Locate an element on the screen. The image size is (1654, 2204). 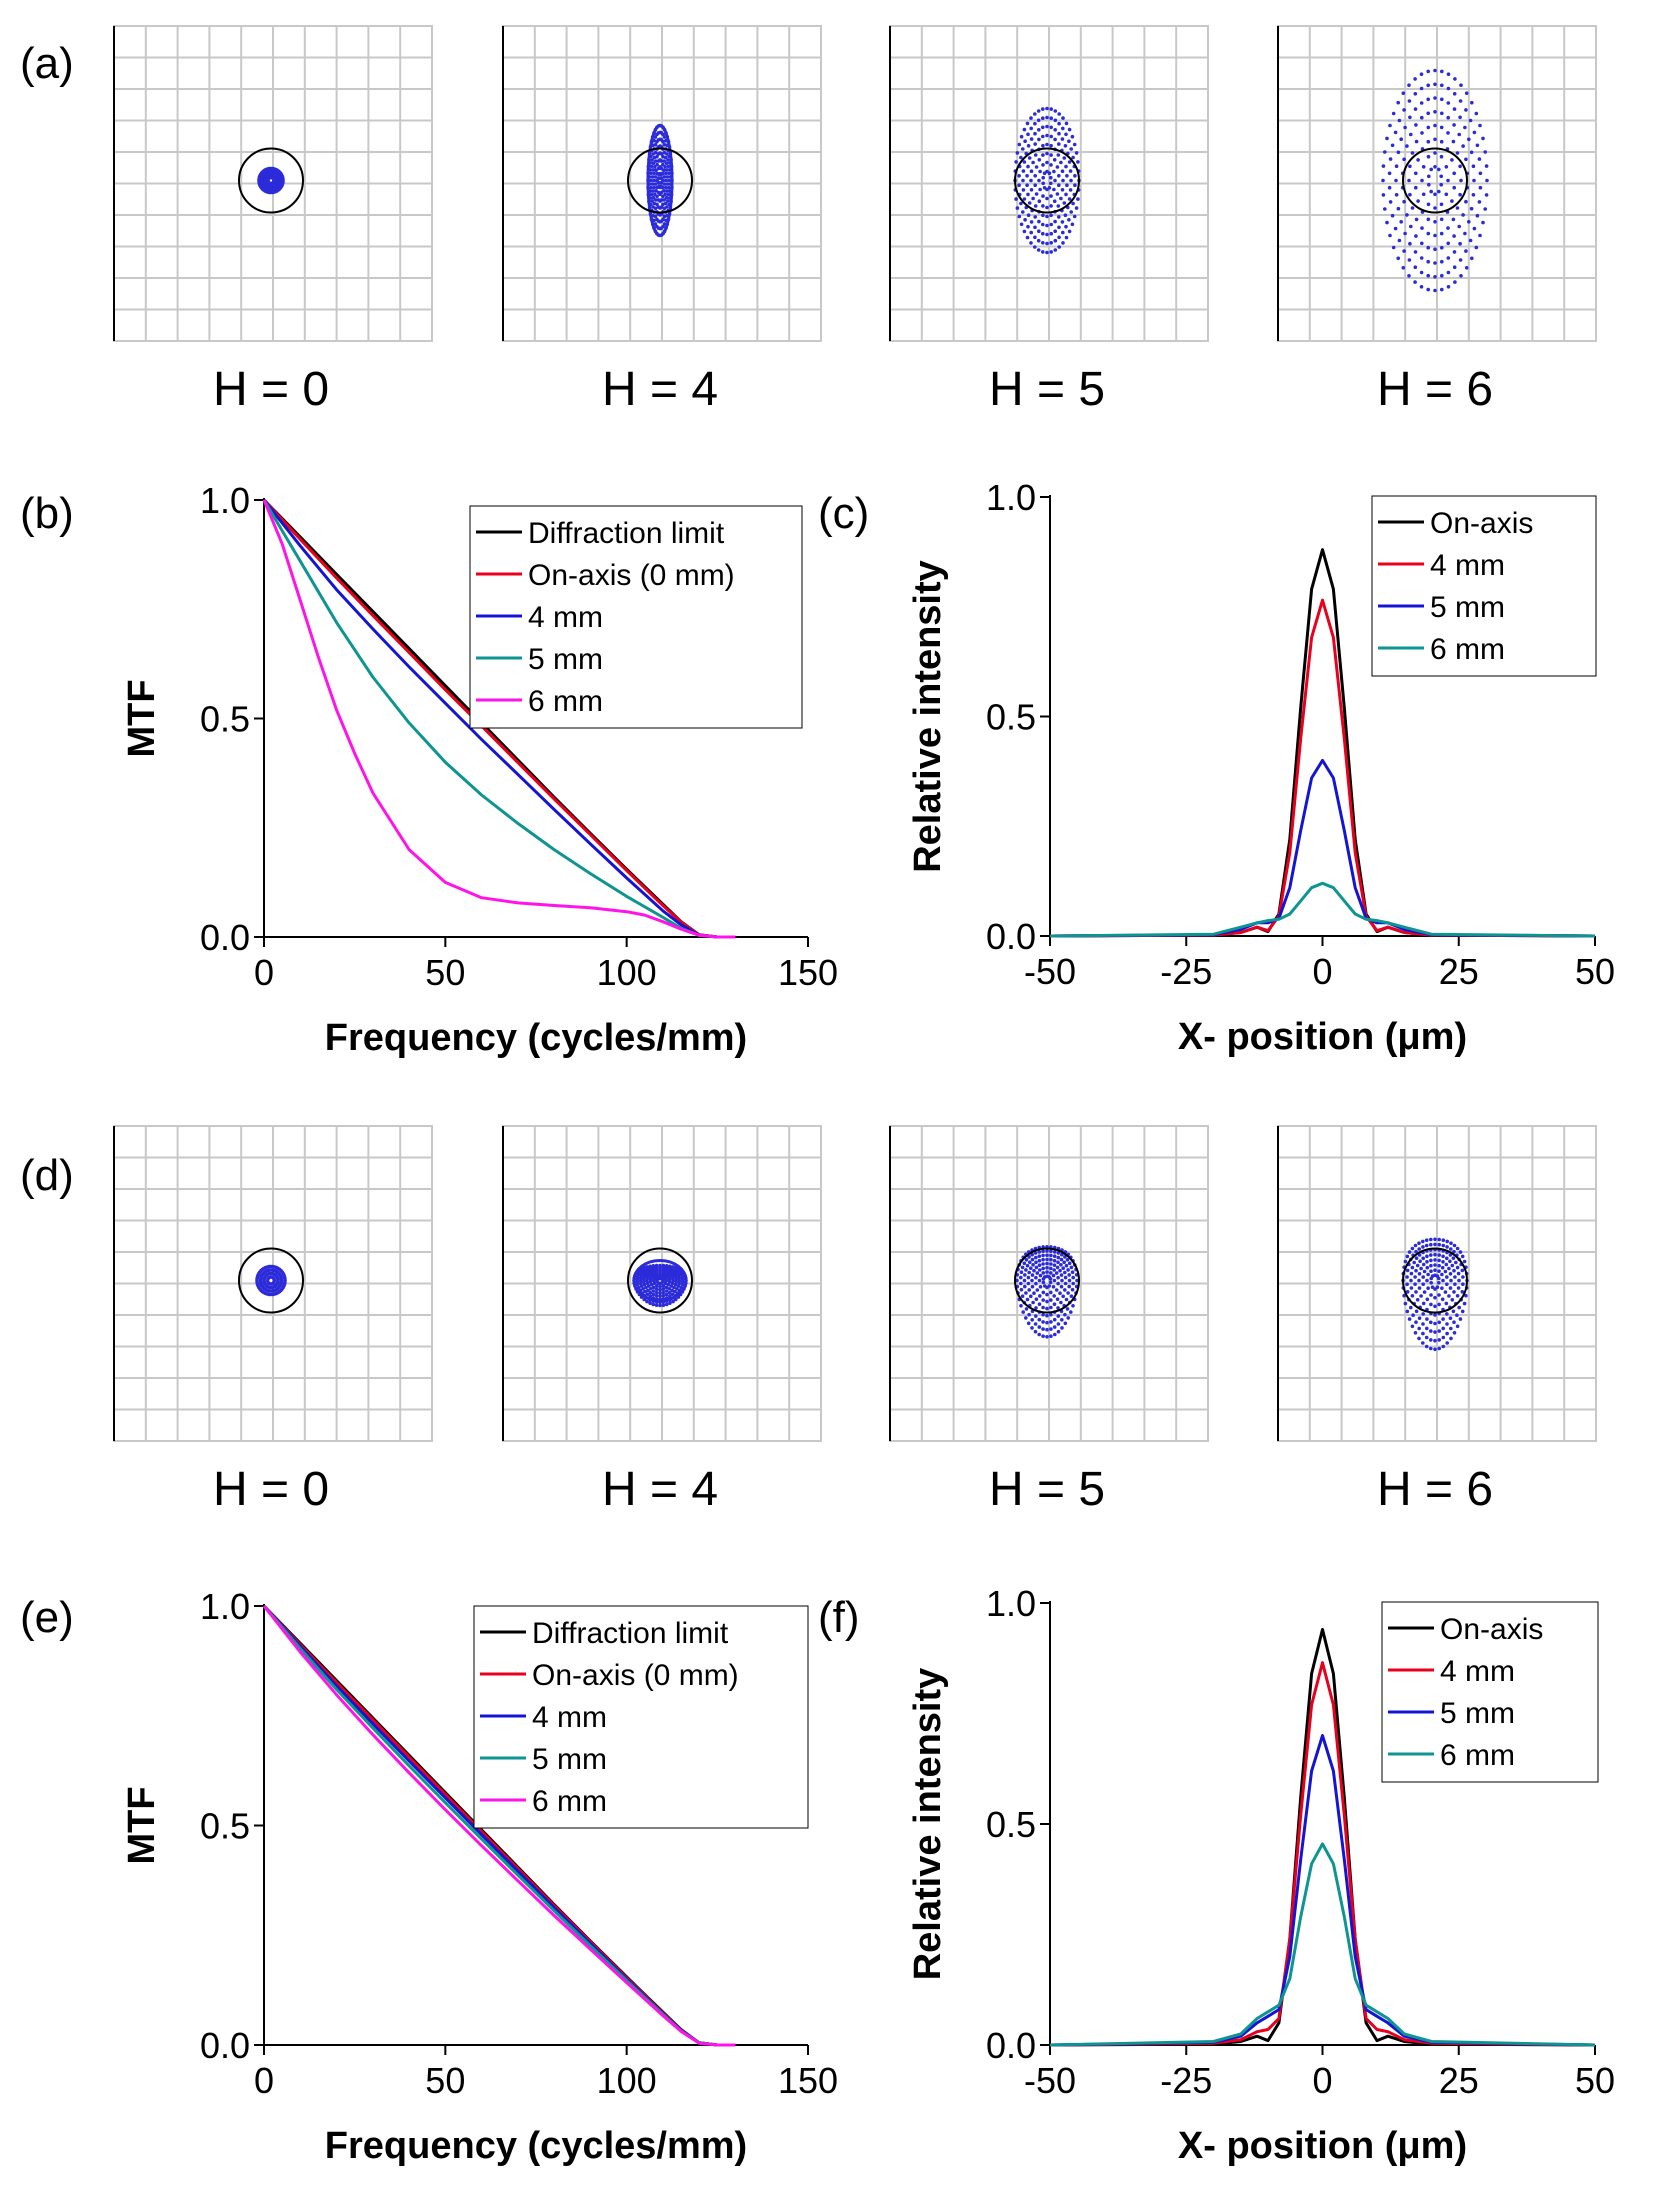
y-axis-label: Relative intensity is located at coordinates (928, 716).